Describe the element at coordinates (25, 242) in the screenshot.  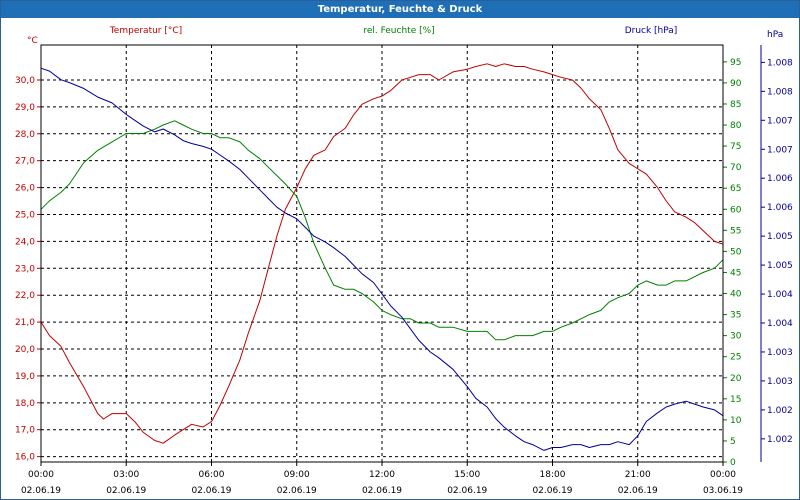
I see `temp-tick-label: 24,0` at that location.